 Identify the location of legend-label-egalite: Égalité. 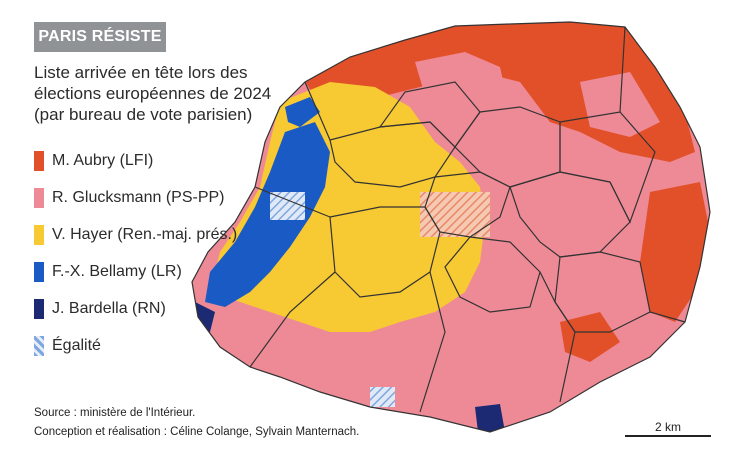
(76, 345).